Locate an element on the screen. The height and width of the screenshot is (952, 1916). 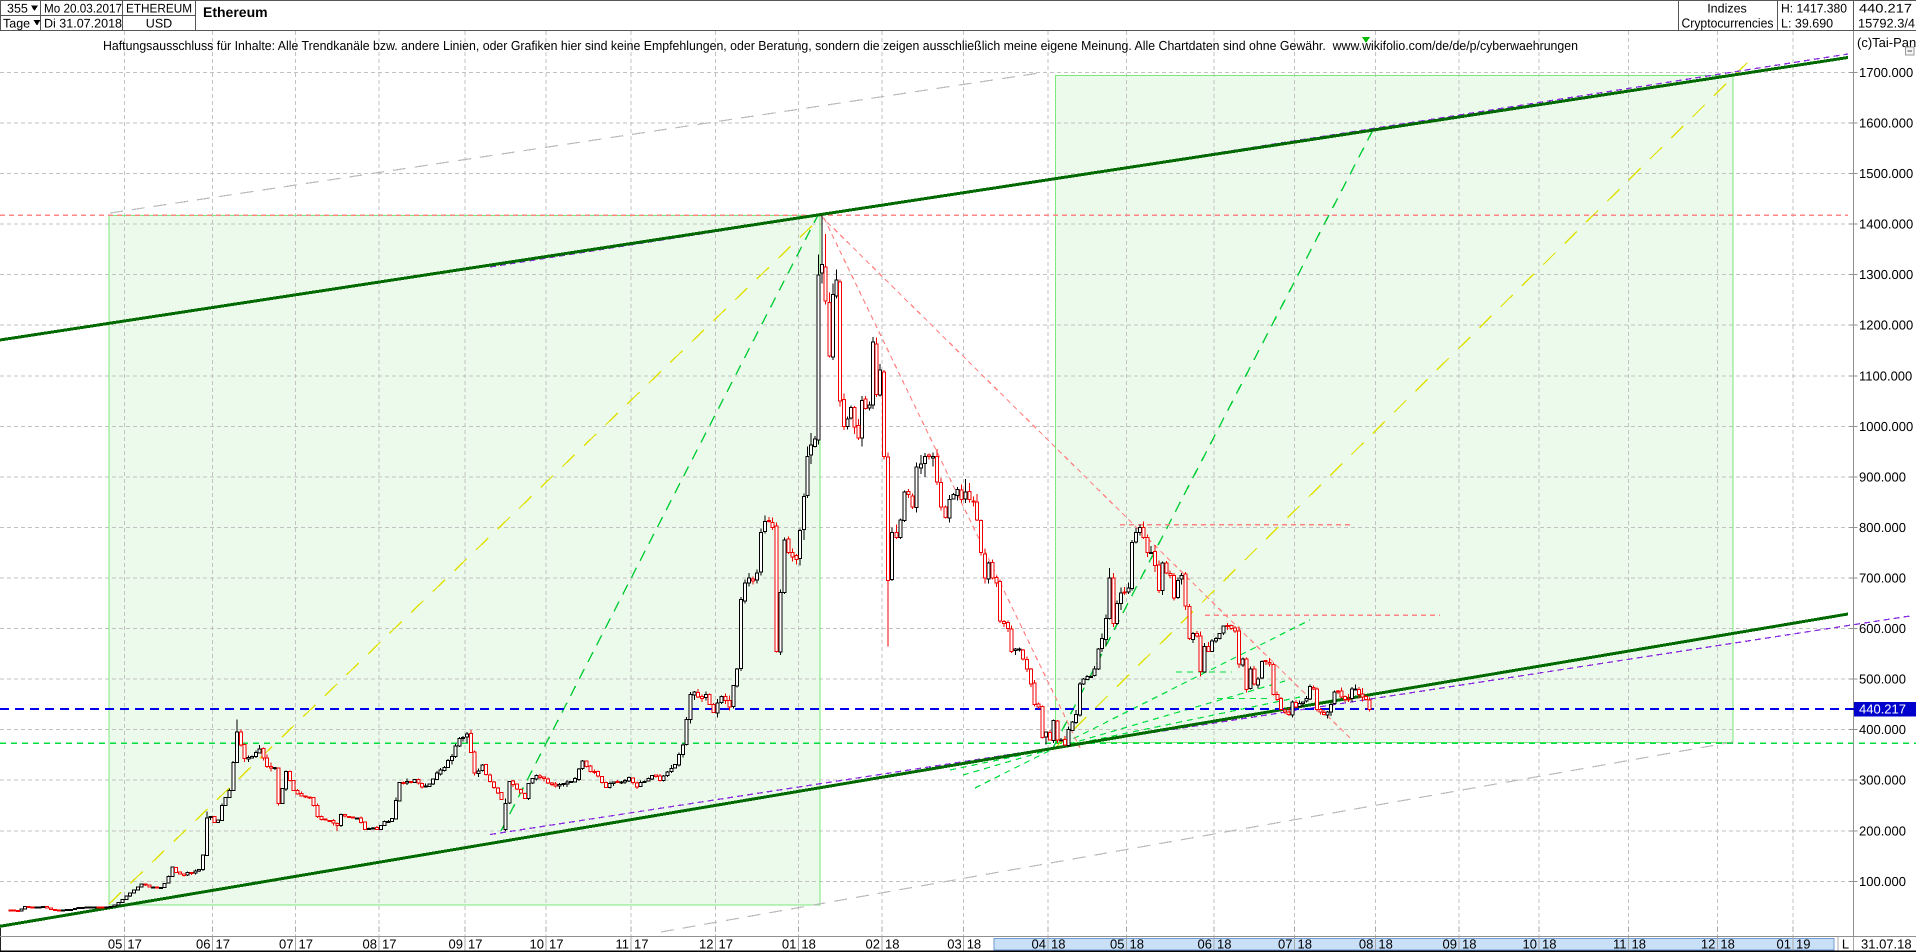
svg-text: 1700.000 is located at coordinates (1886, 72).